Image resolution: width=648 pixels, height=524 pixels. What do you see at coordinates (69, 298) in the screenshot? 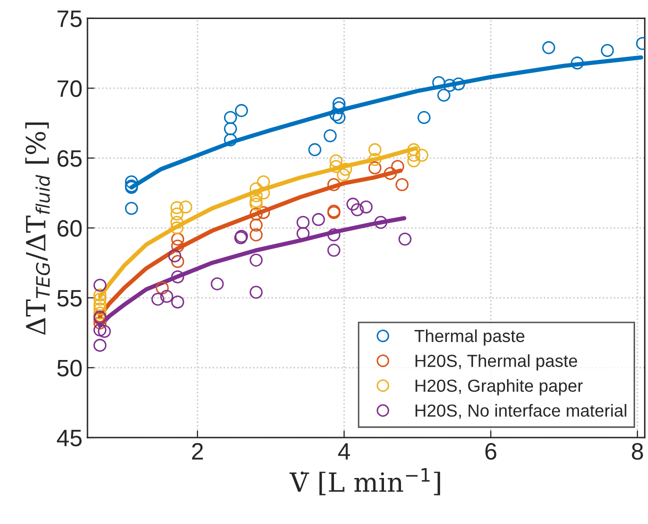
I see `y-tick-label: 55` at bounding box center [69, 298].